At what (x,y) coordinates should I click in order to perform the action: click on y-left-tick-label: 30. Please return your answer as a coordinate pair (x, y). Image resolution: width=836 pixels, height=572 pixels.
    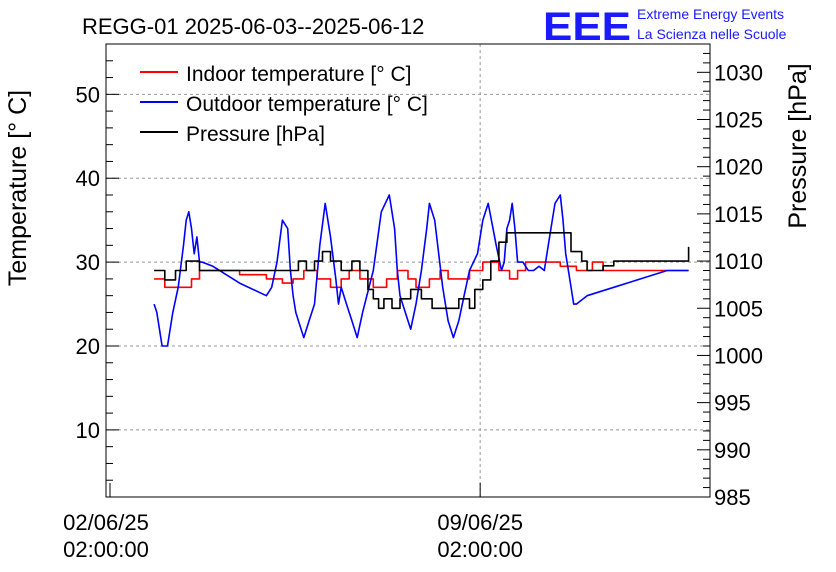
    Looking at the image, I should click on (88, 262).